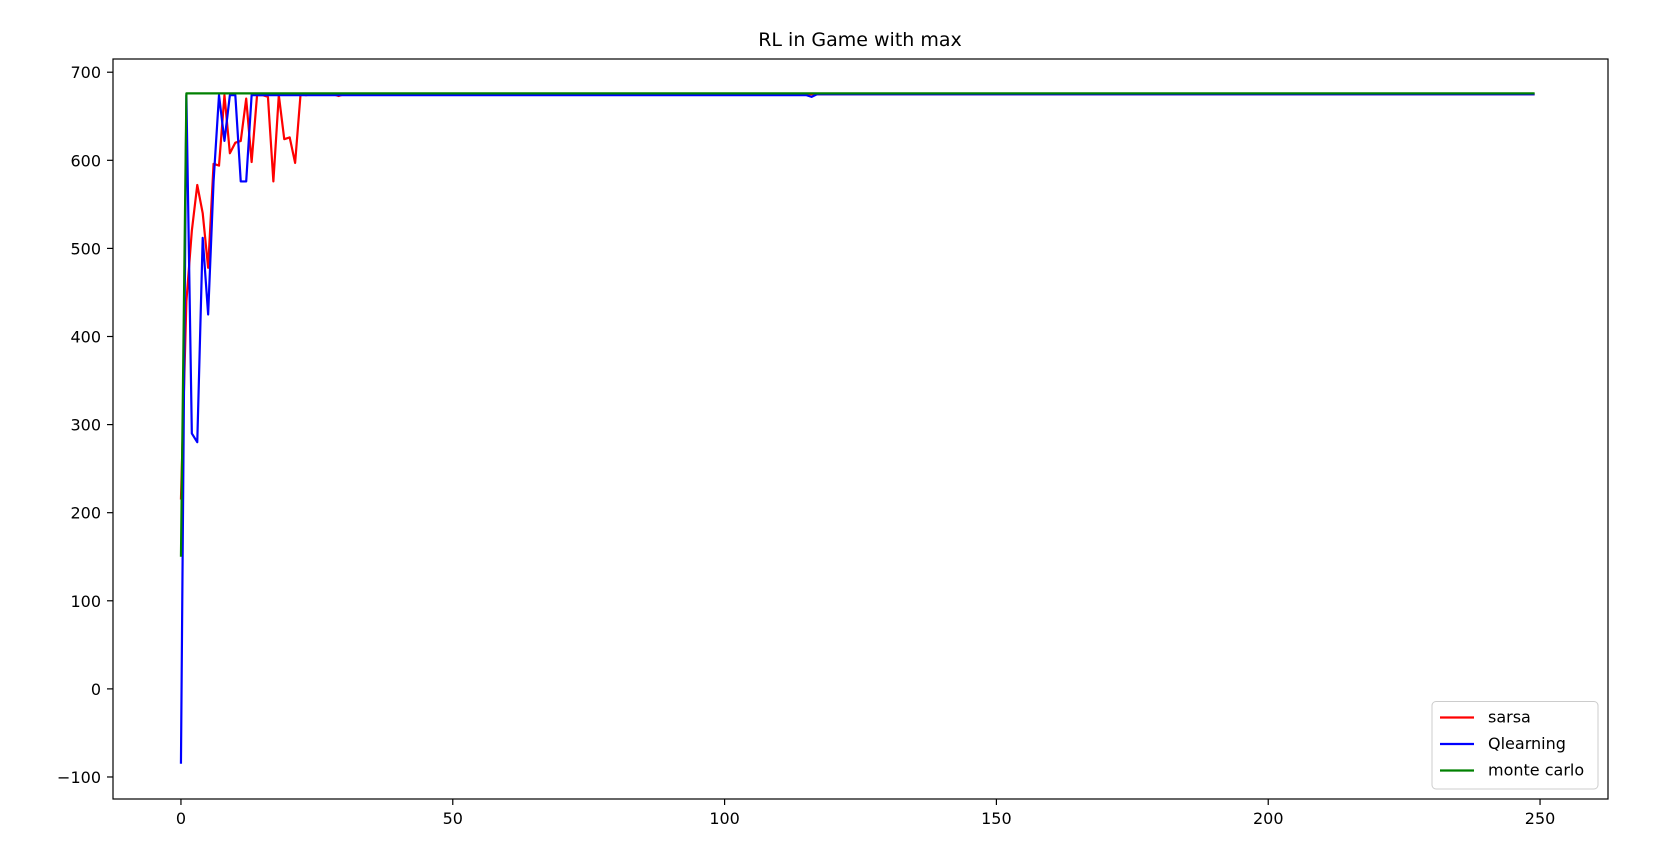 Image resolution: width=1662 pixels, height=848 pixels. What do you see at coordinates (85, 248) in the screenshot?
I see `y-tick-label: 500` at bounding box center [85, 248].